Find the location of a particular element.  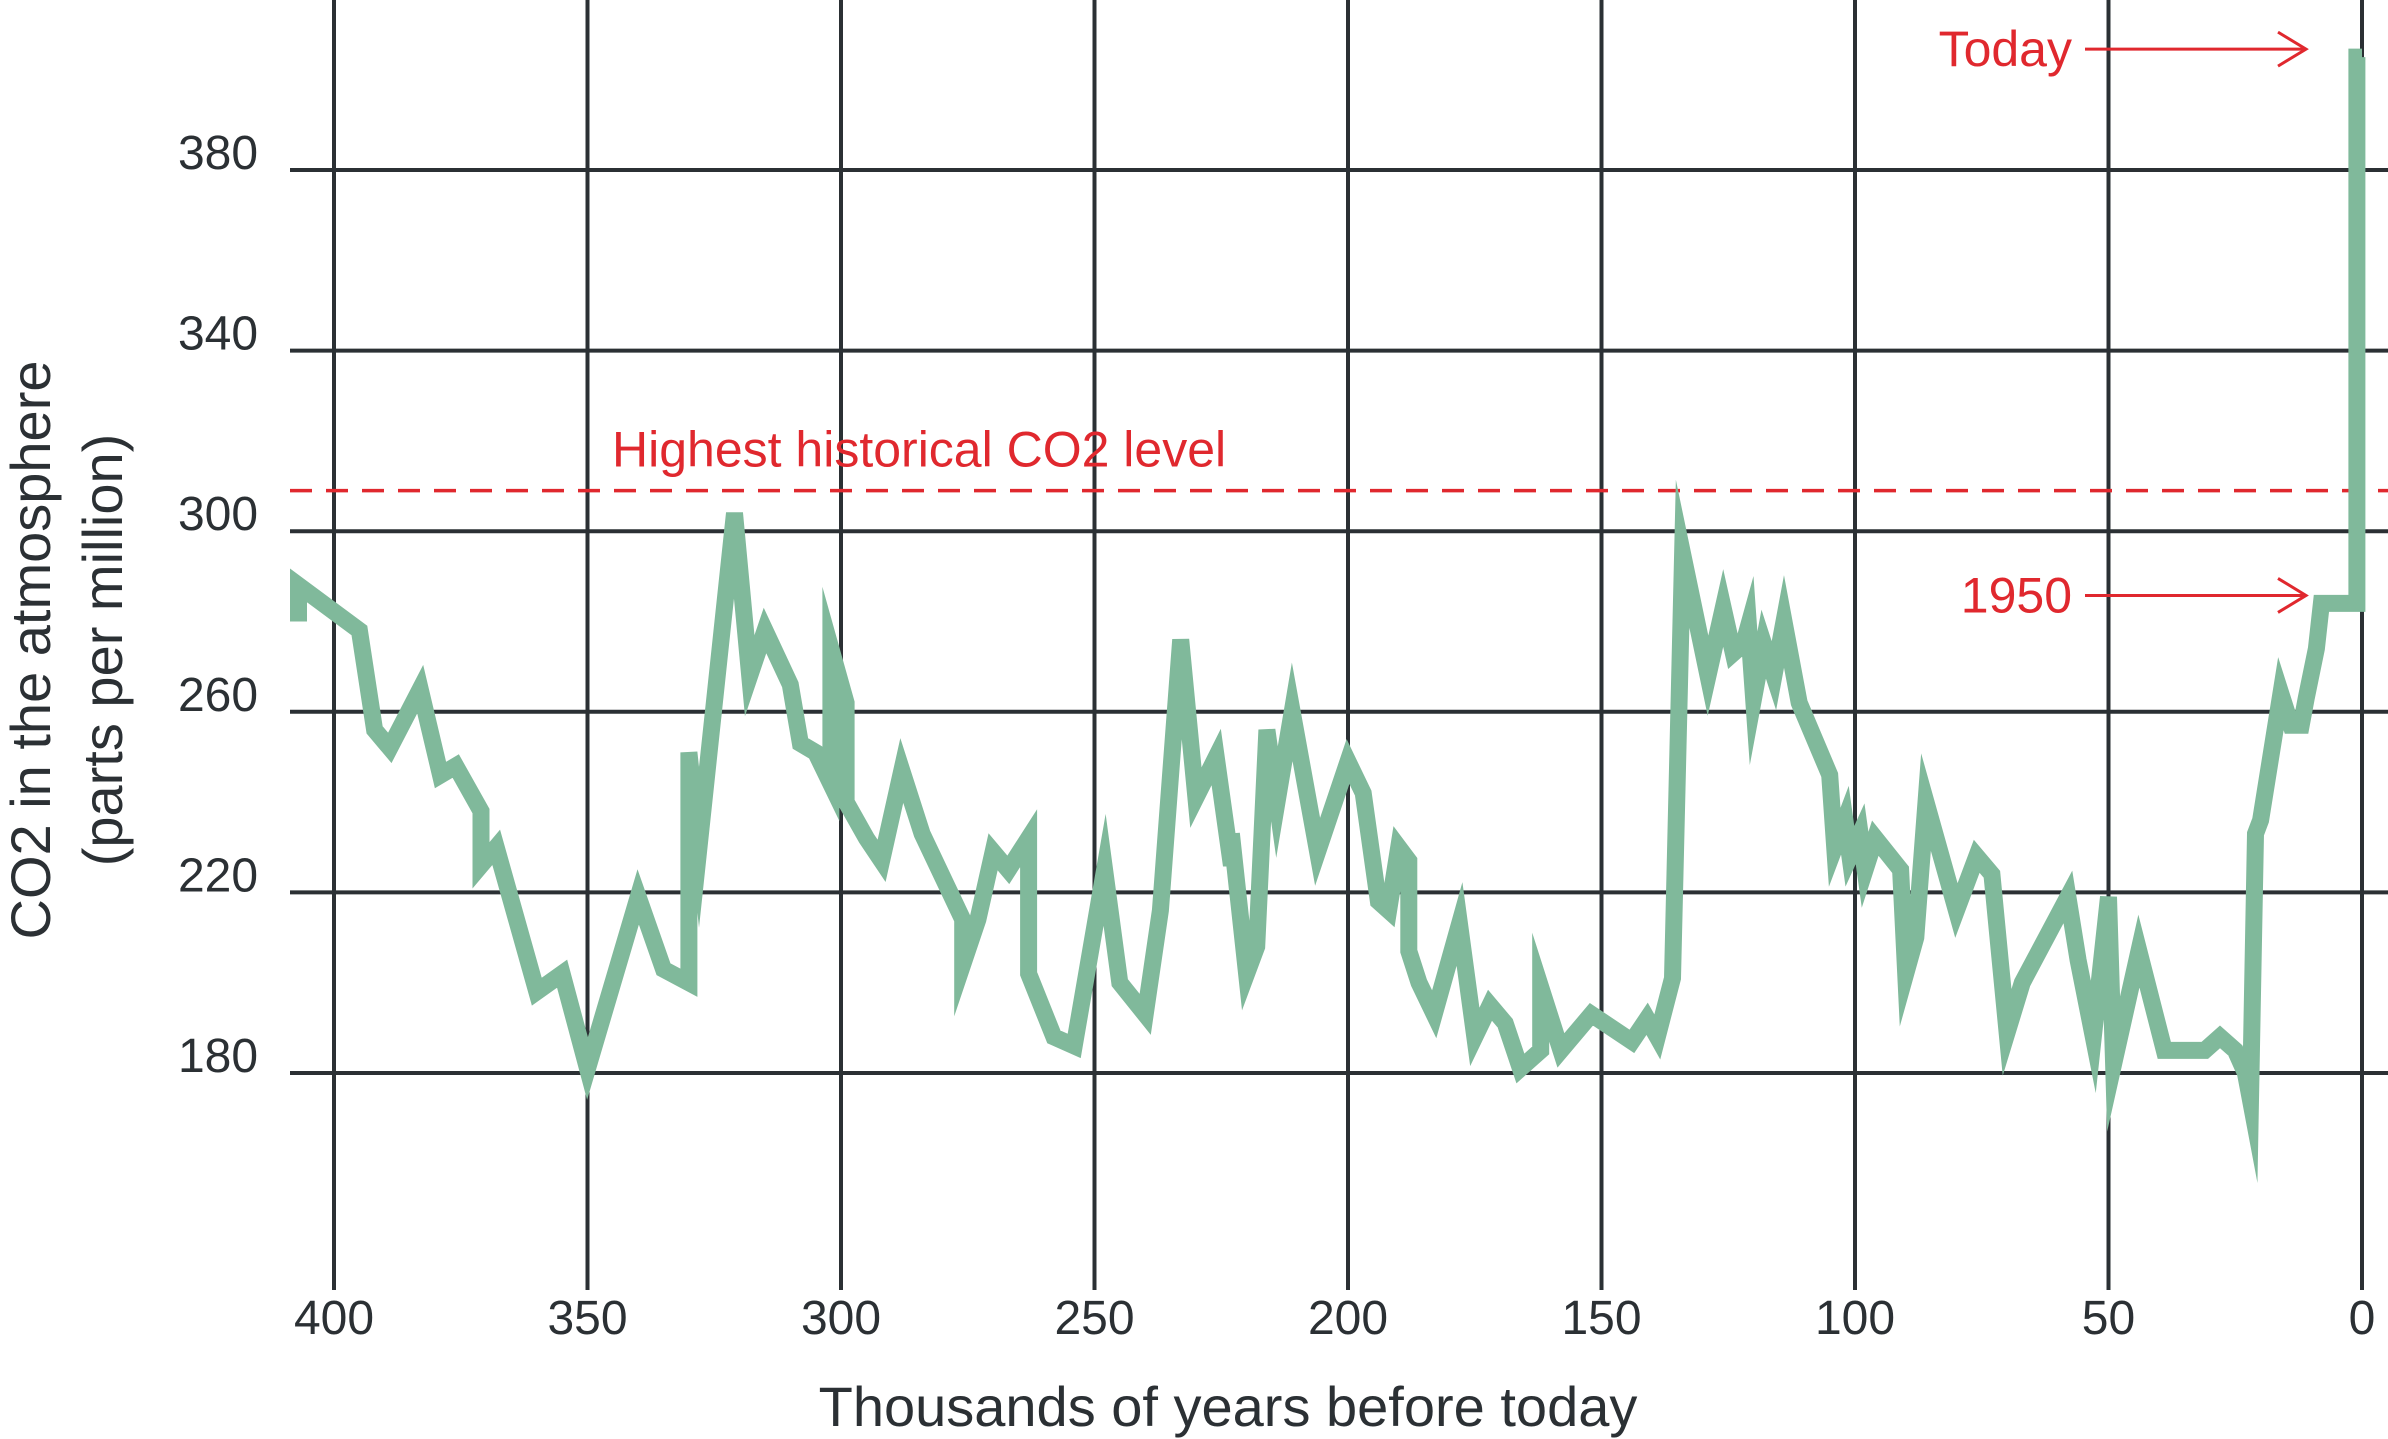

reference-line-layer: Highest historical CO2 level is located at coordinates (1339, 457).